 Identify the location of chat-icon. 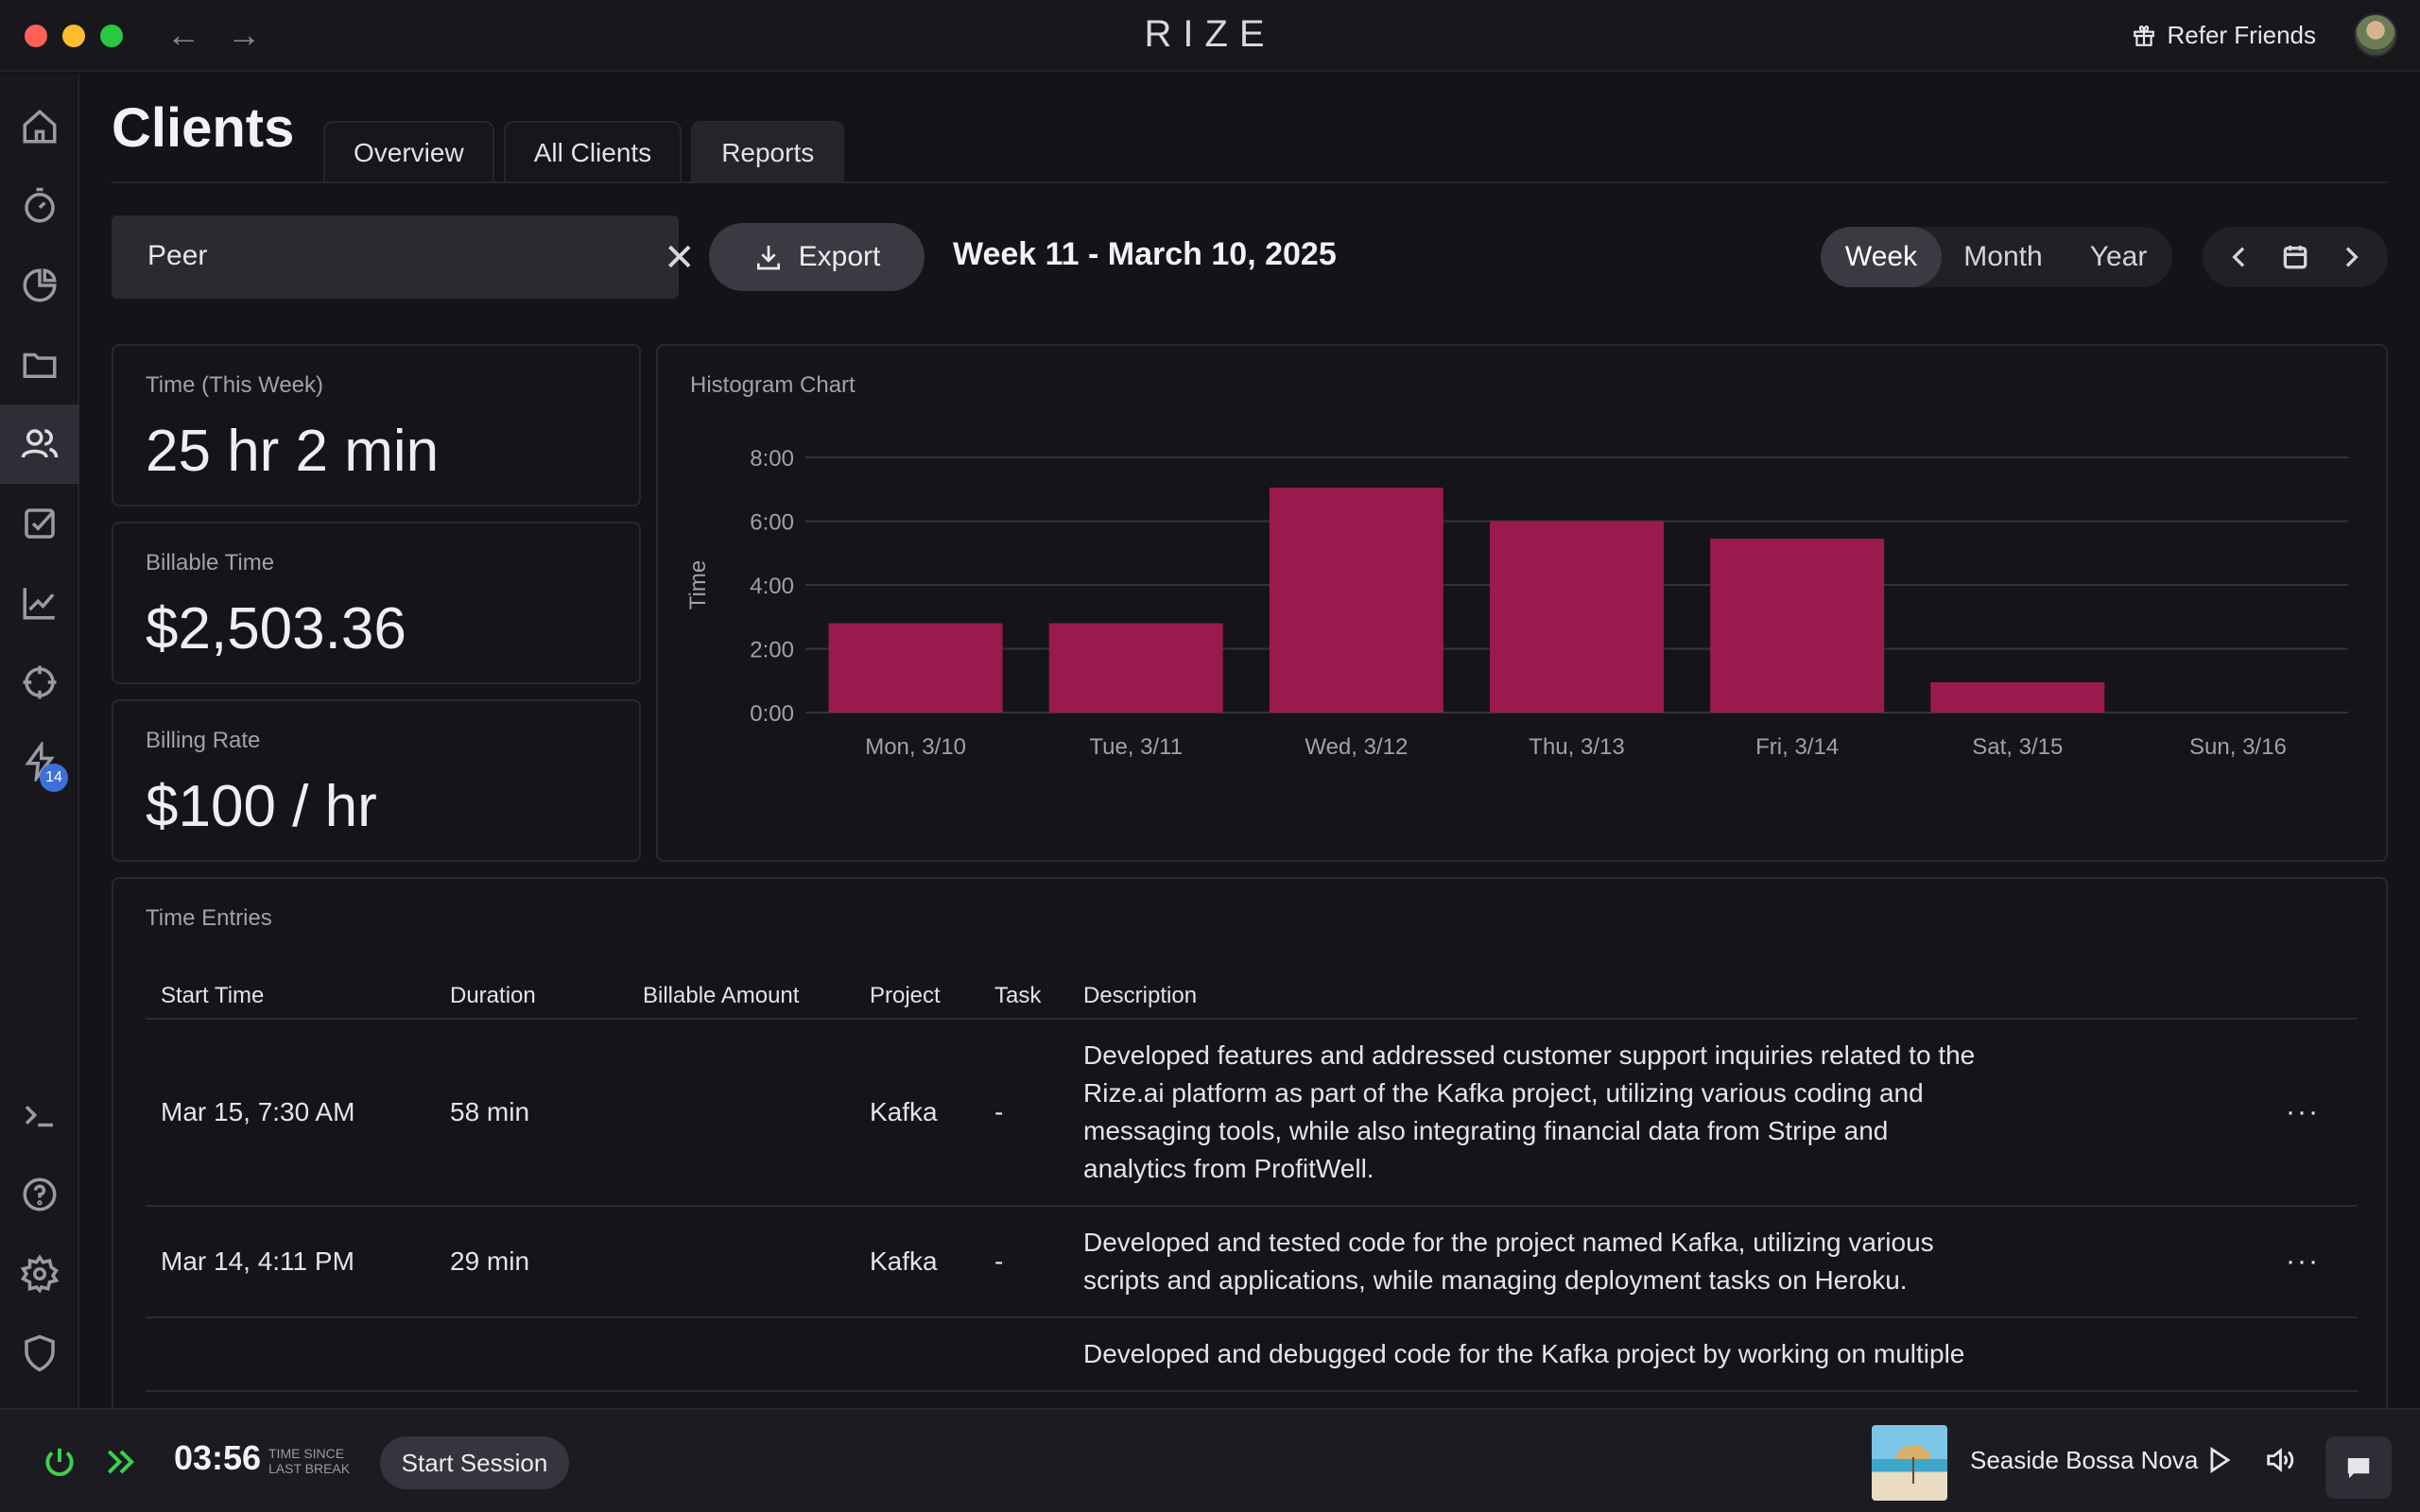
(2359, 1468).